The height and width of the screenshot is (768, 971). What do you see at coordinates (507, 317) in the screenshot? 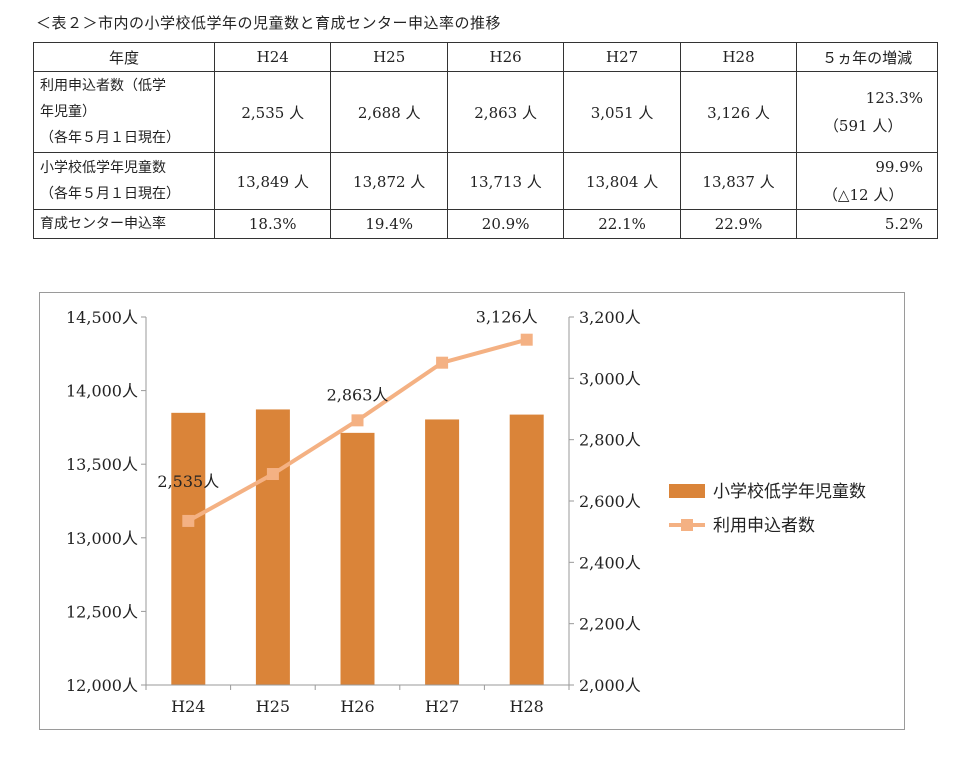
I see `data-label: 3,126人` at bounding box center [507, 317].